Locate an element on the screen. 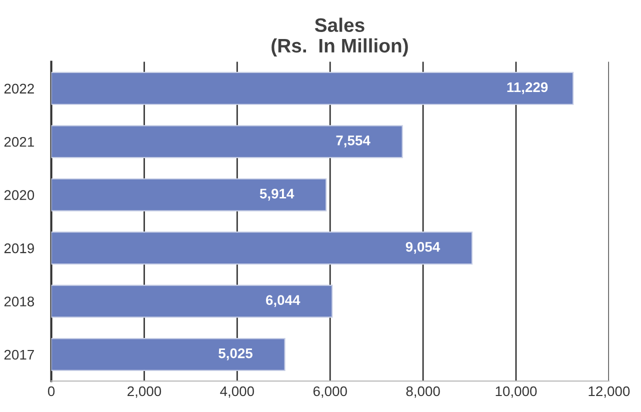 This screenshot has width=641, height=412. y-tick-label: 2018 is located at coordinates (19, 301).